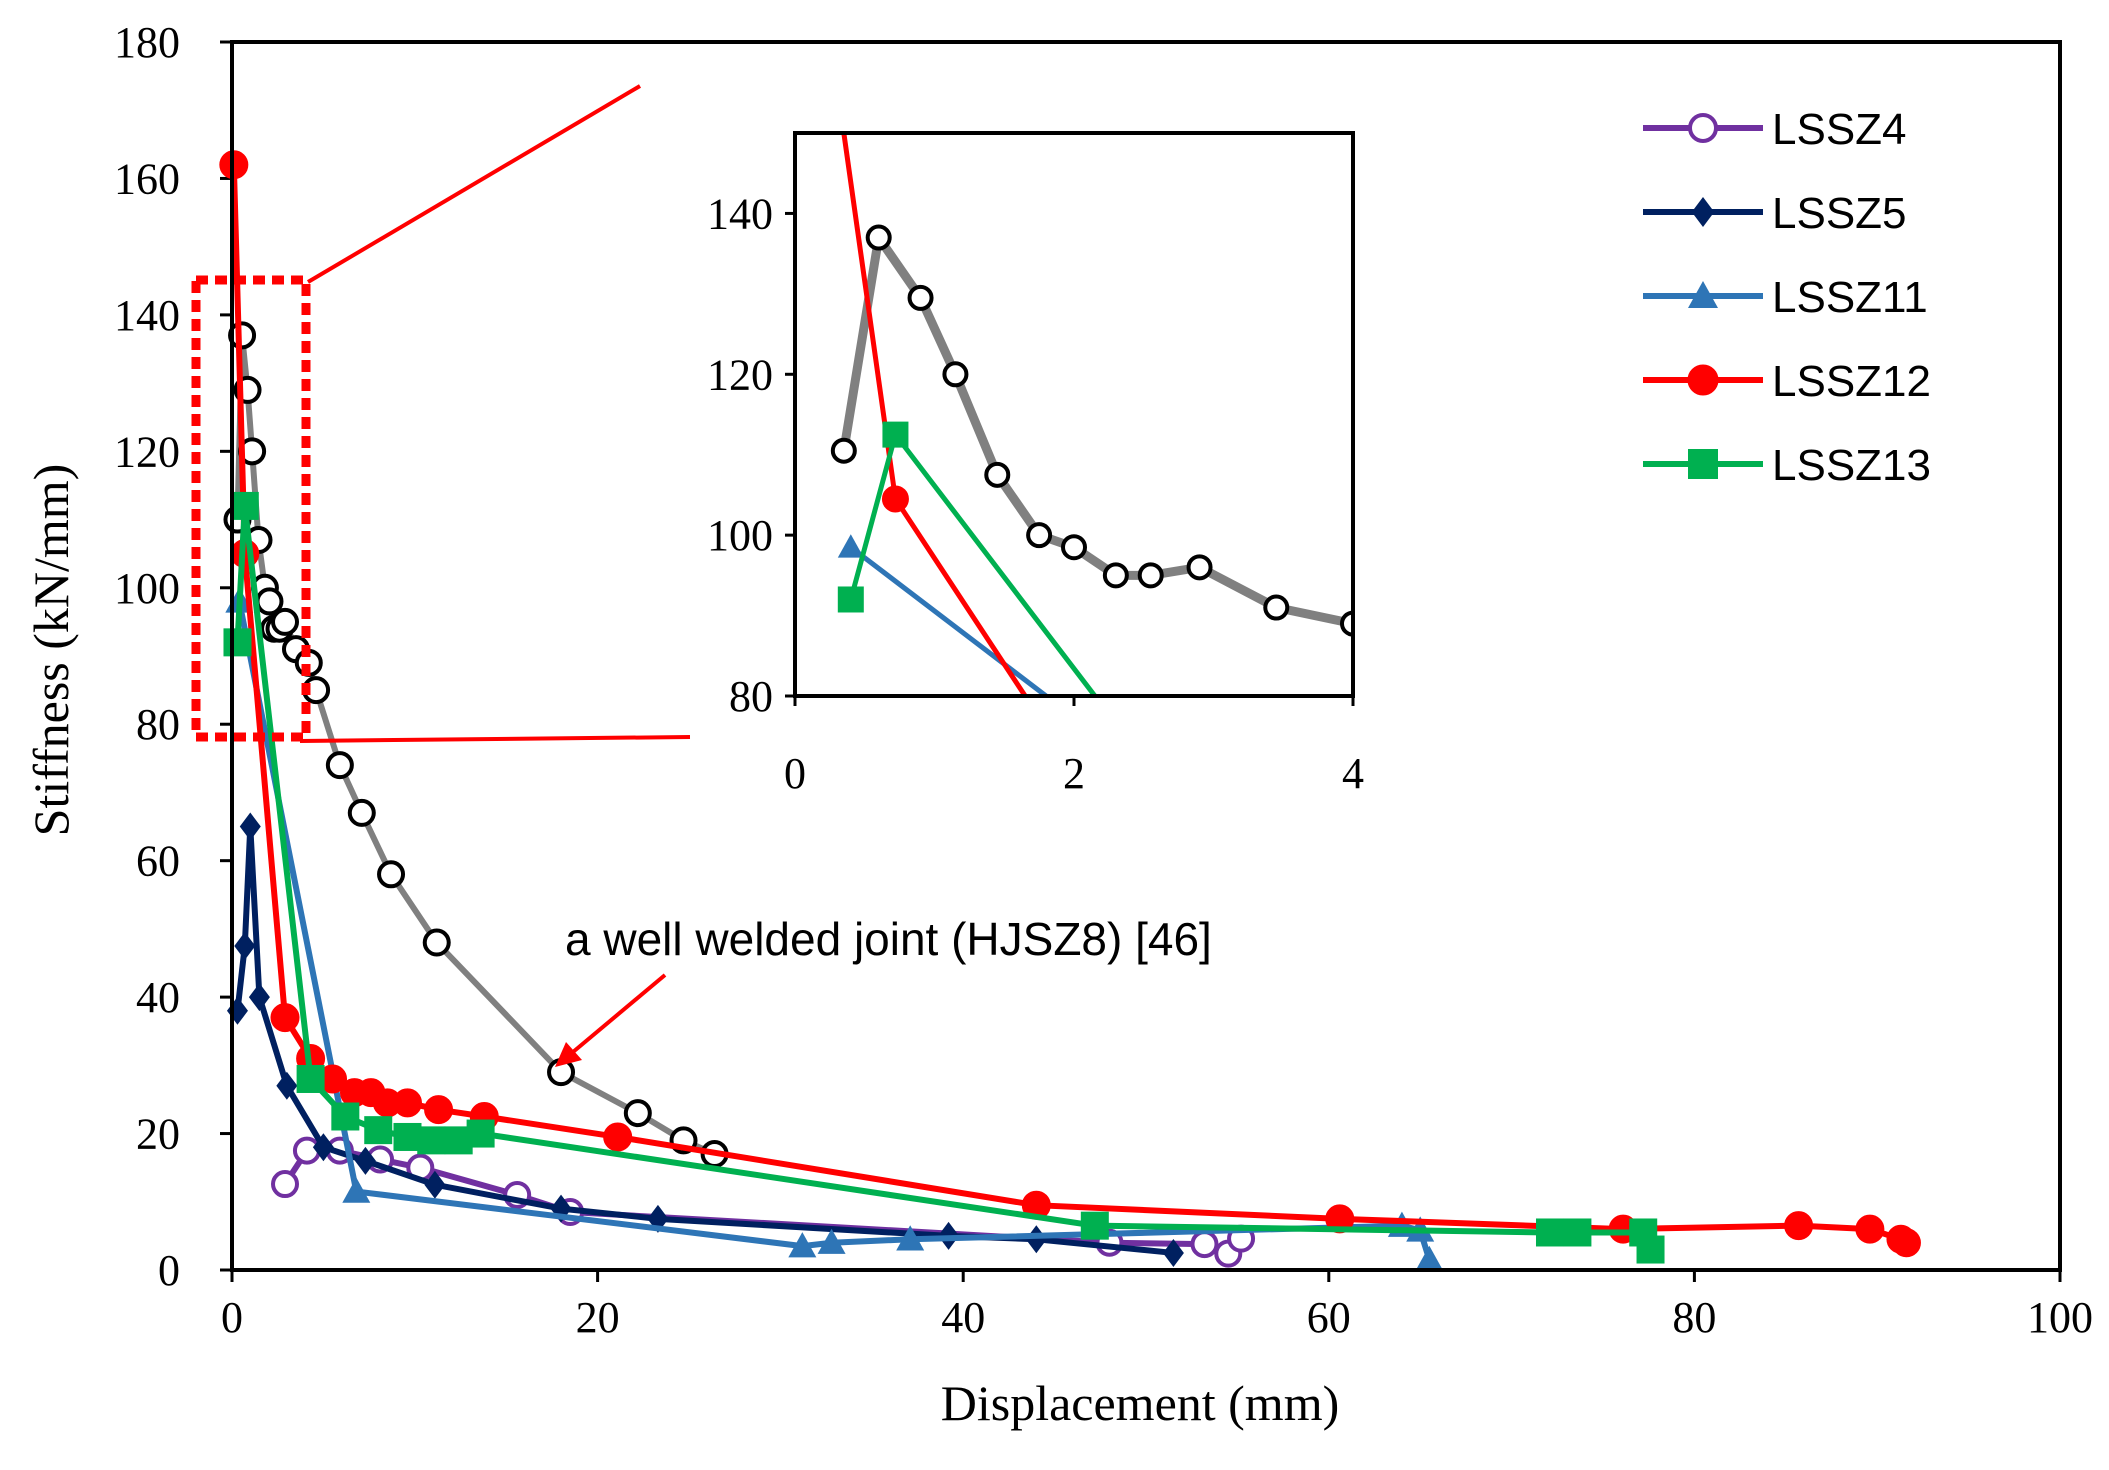  I want to click on inset-series-lssz13, so click(967, 558).